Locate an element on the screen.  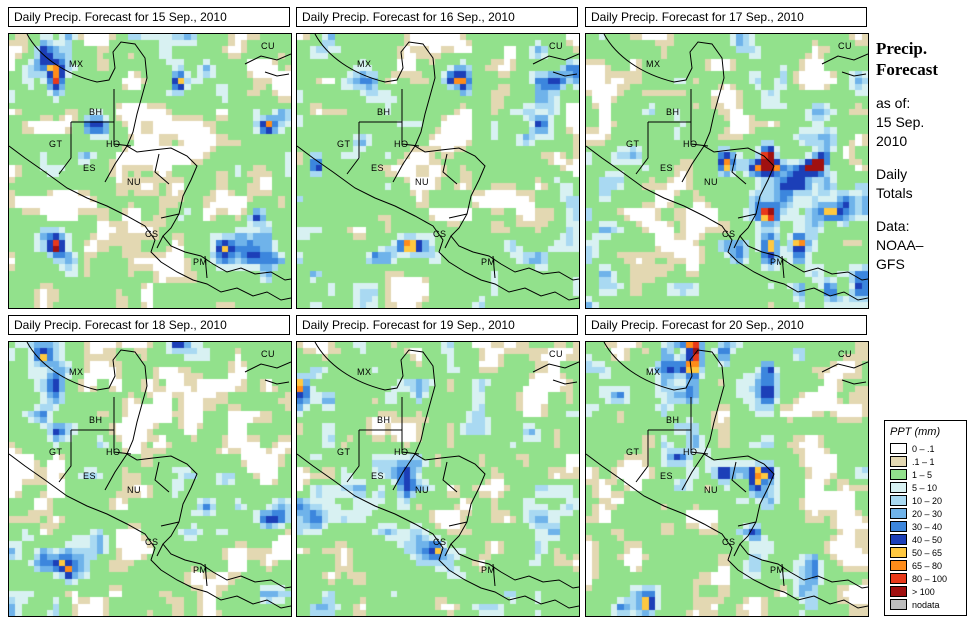
legend-row: 5 – 10 is located at coordinates (926, 487).